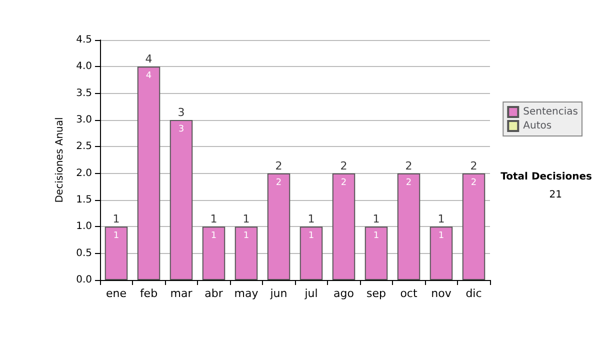  Describe the element at coordinates (84, 226) in the screenshot. I see `y-tick-label: 1.0` at that location.